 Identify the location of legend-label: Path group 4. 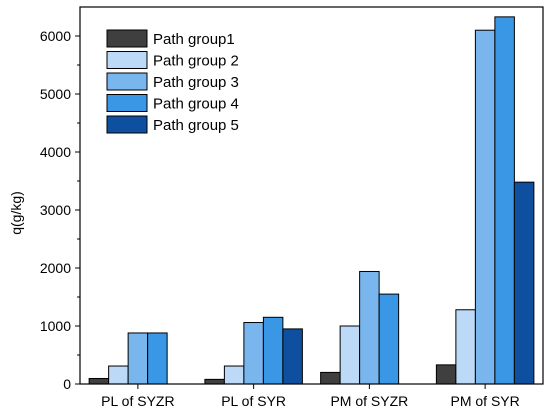
(196, 104).